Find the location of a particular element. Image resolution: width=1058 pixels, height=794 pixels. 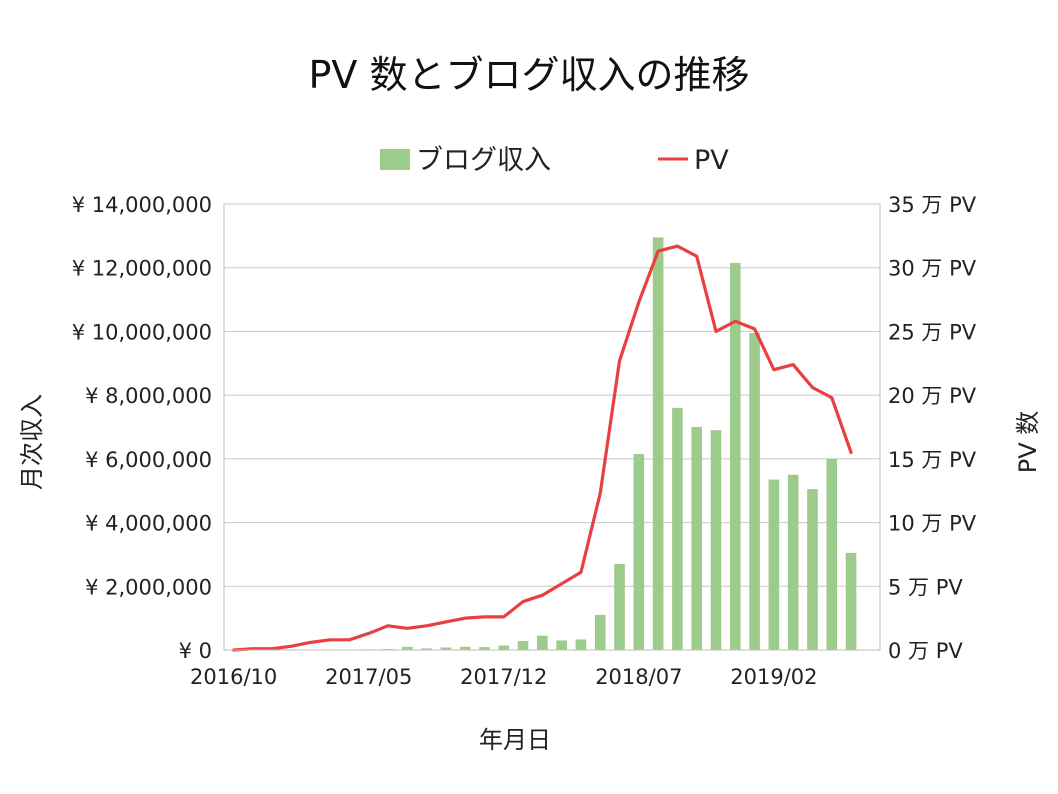

y-right-tick-label: 0 万 PV is located at coordinates (925, 651).